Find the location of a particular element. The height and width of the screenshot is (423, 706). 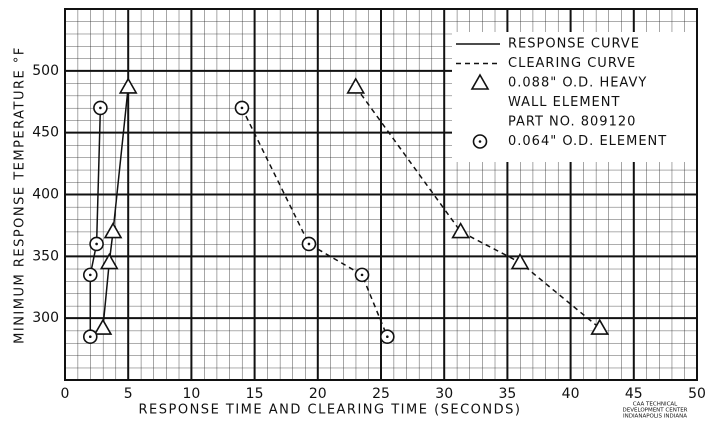

y-tick-label: 450 is located at coordinates (45, 133).